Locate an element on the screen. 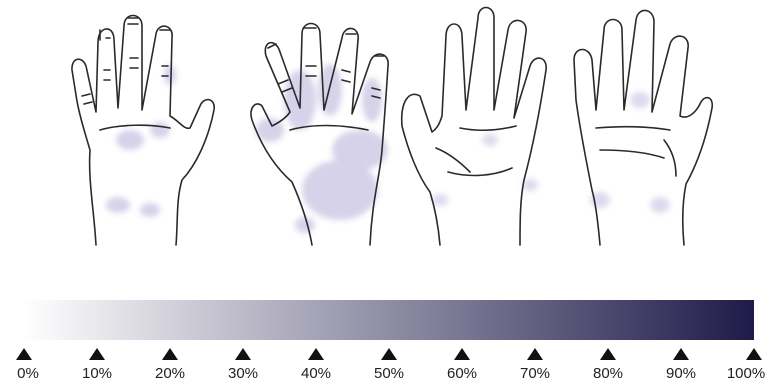  tick-label: 30% is located at coordinates (243, 373).